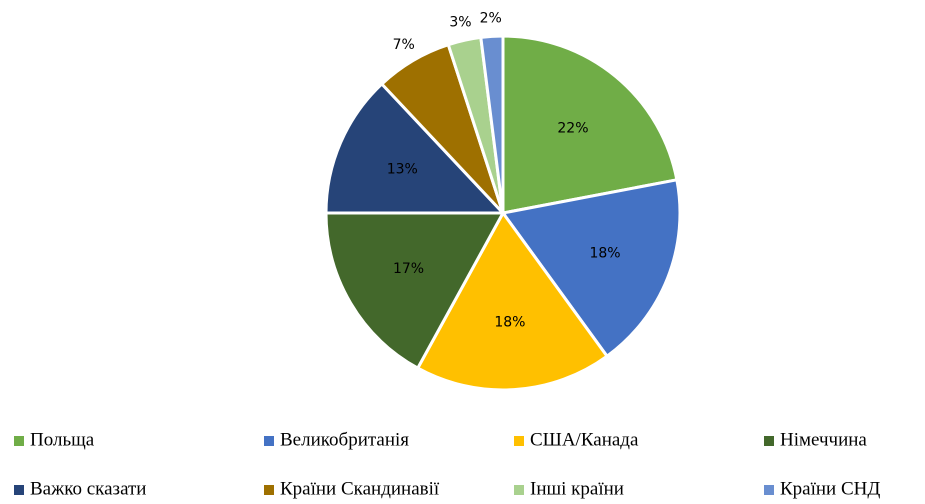 The width and height of the screenshot is (925, 504). I want to click on legend-label: США/Канада, so click(584, 439).